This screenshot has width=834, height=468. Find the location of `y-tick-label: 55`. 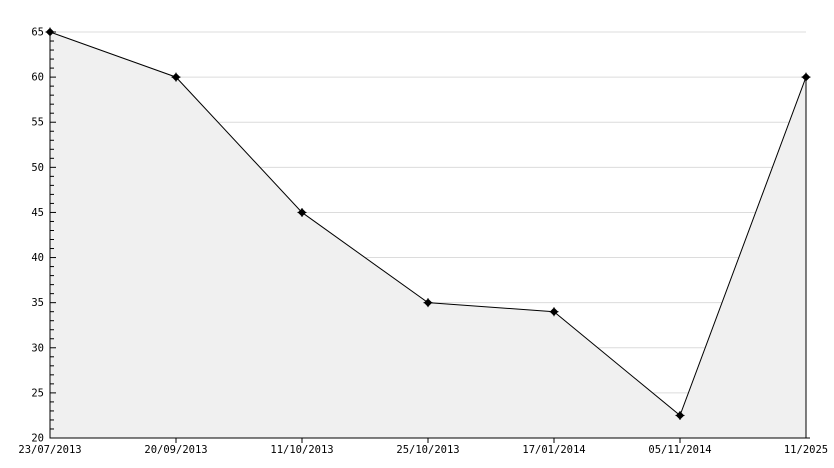

y-tick-label: 55 is located at coordinates (37, 123).